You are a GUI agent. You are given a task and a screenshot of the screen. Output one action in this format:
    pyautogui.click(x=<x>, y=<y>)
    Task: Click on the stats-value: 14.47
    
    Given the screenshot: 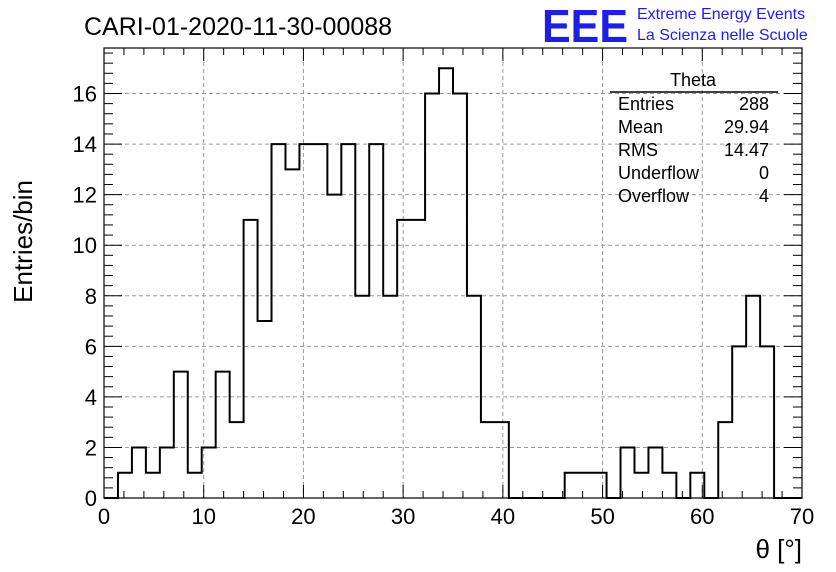 What is the action you would take?
    pyautogui.click(x=746, y=150)
    